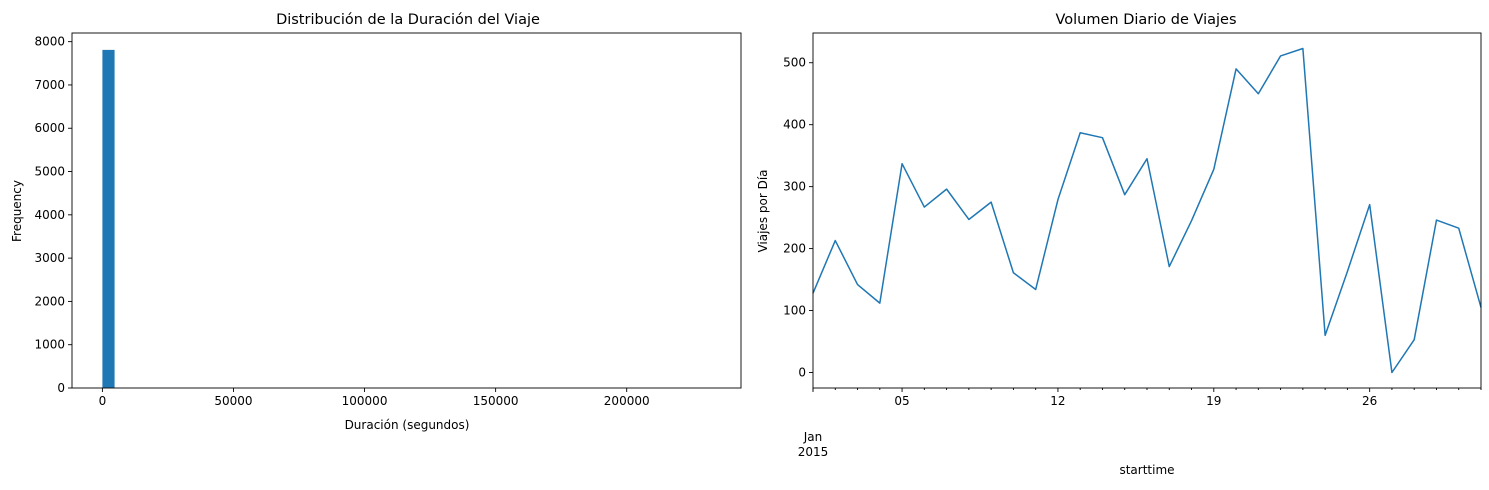  Describe the element at coordinates (763, 210) in the screenshot. I see `chart2-y-axis-label: Viajes por Día` at that location.